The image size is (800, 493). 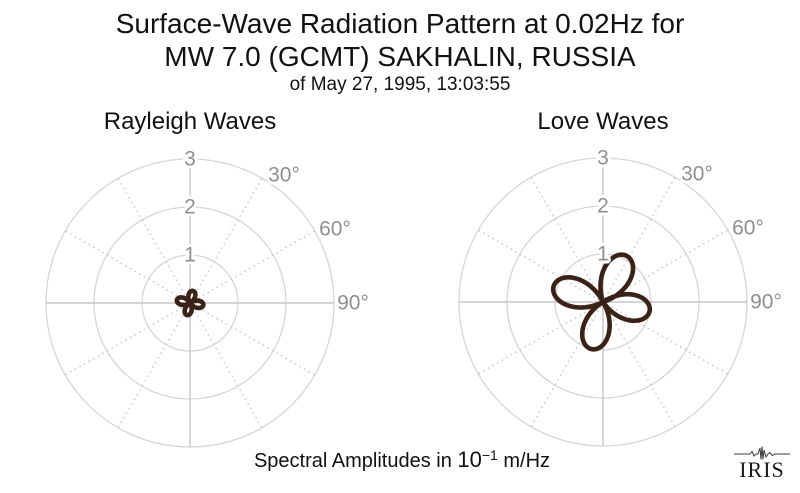 I want to click on seismogram-icon, so click(x=762, y=453).